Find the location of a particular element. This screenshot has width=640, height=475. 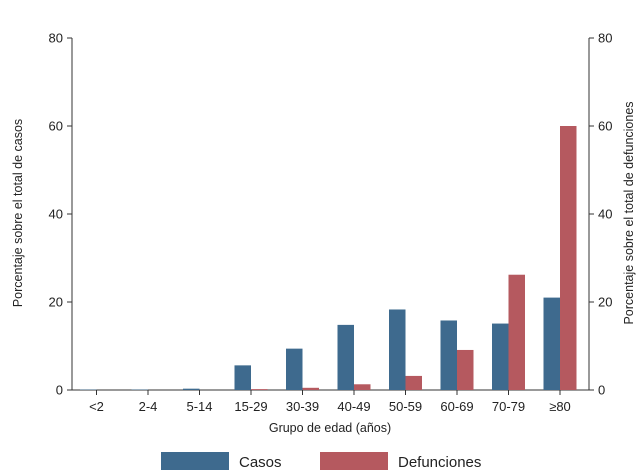

legend-label-0: Casos is located at coordinates (260, 462).